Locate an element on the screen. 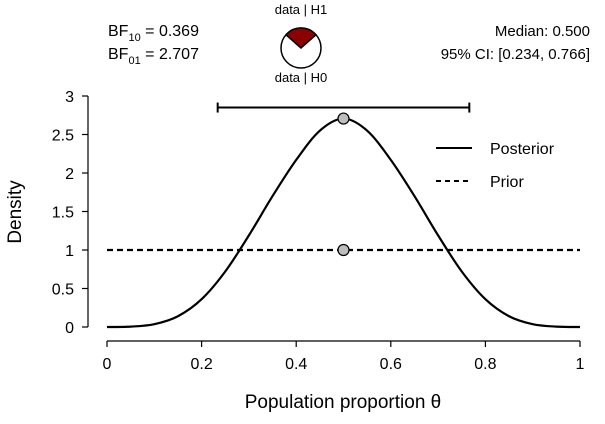 The image size is (605, 424). x-axis-label: Population proportion θ is located at coordinates (343, 402).